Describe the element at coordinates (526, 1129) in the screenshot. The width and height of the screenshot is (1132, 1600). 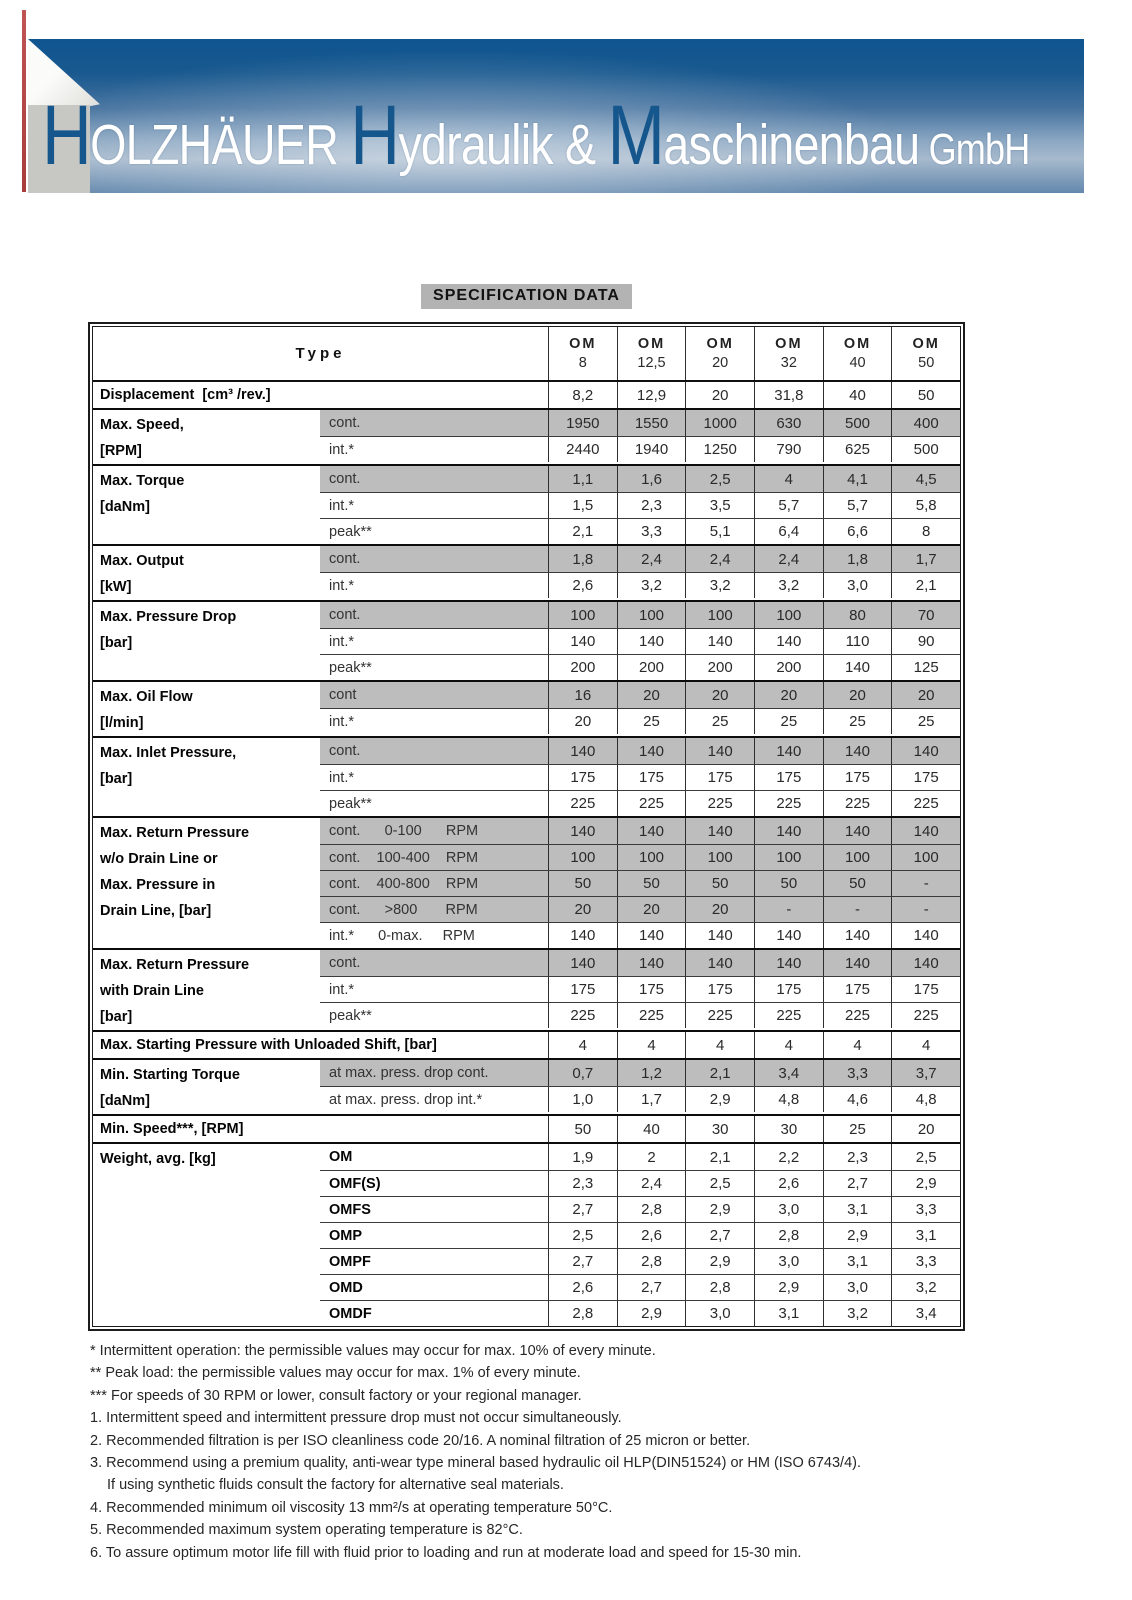
I see `table-row: Min. Speed***, [RPM] 50 40 30 30 25 20` at that location.